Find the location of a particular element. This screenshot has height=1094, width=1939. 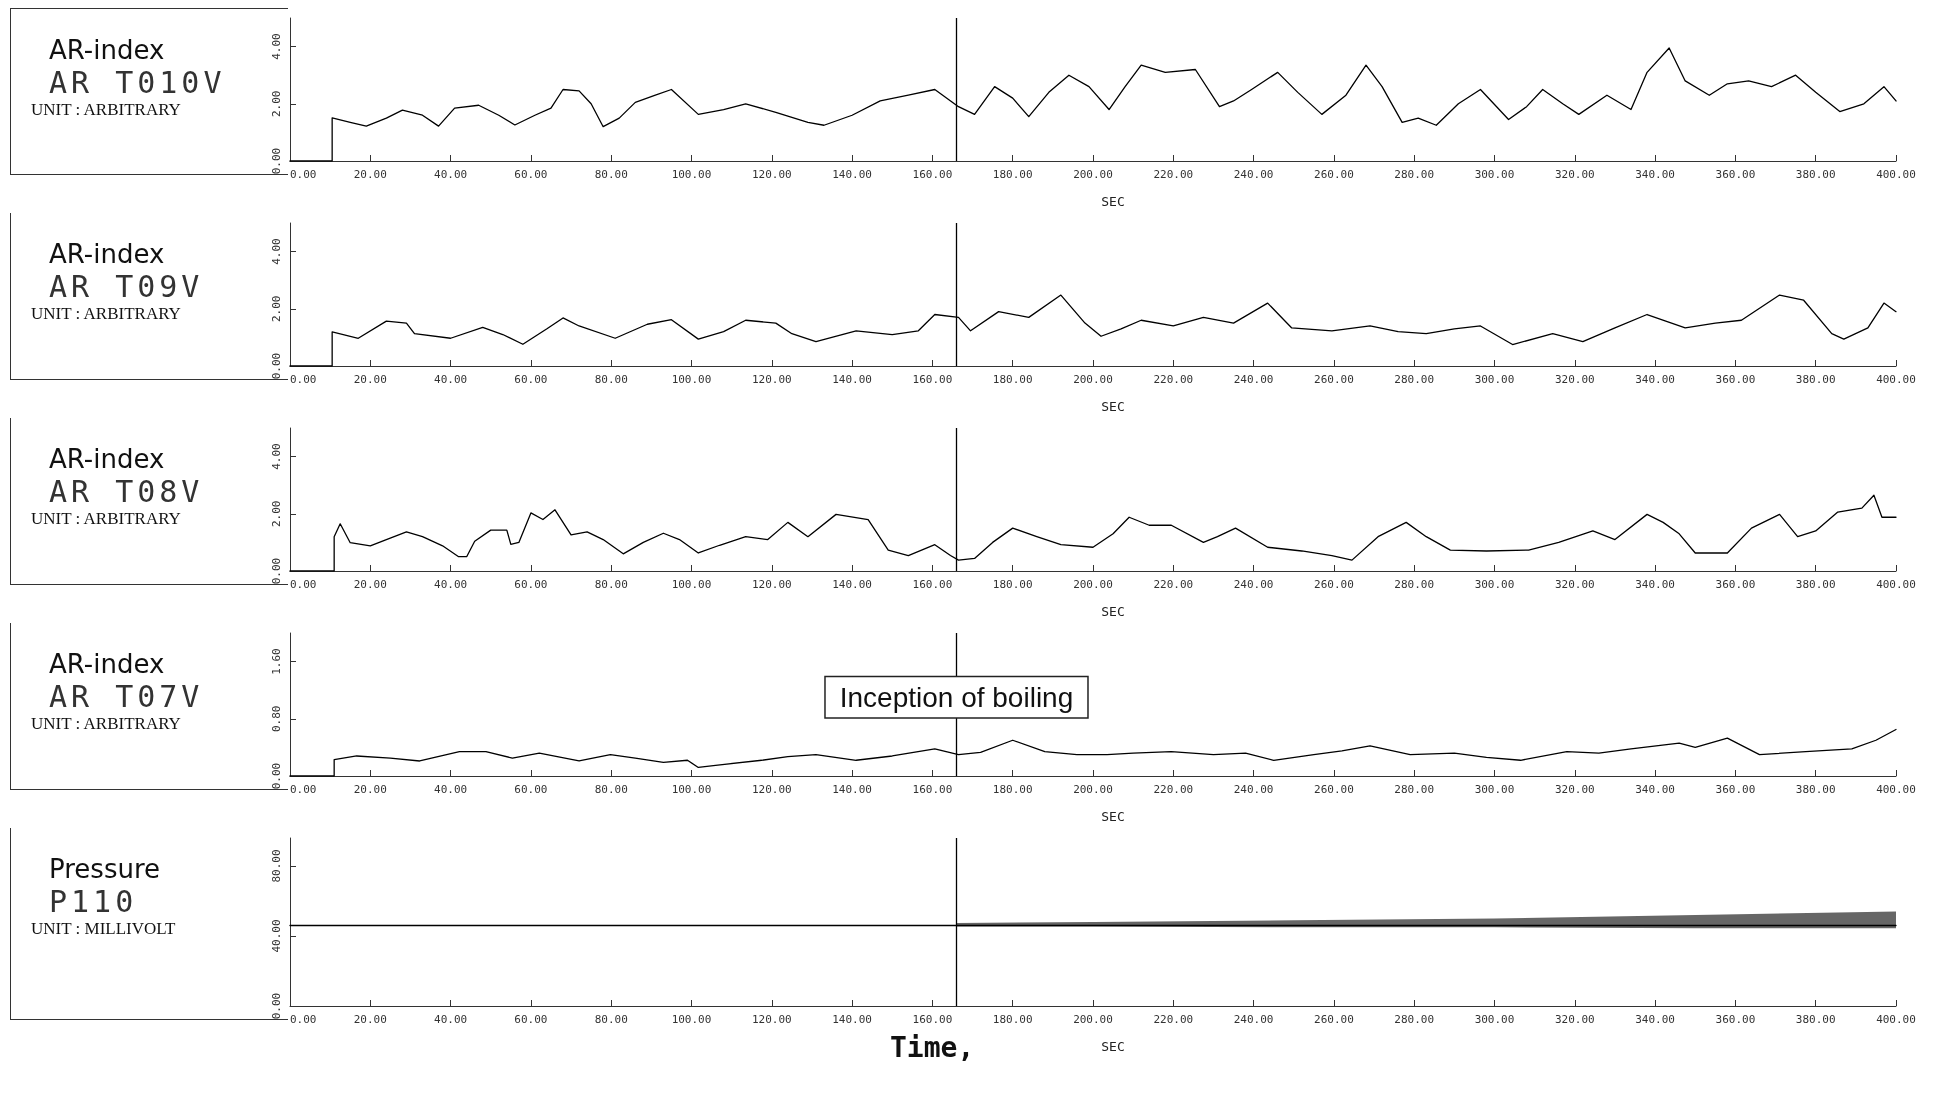

text: AR T08V is located at coordinates (126, 491).